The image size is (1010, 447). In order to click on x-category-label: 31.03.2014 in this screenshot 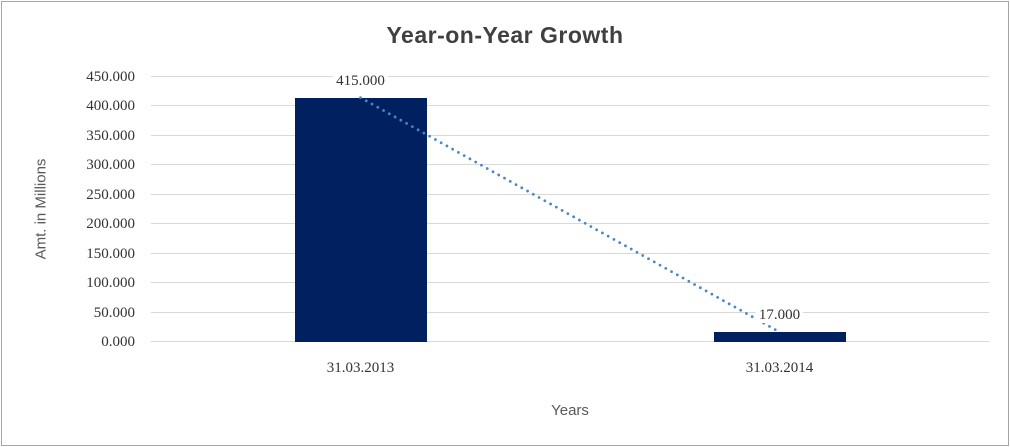, I will do `click(779, 368)`.